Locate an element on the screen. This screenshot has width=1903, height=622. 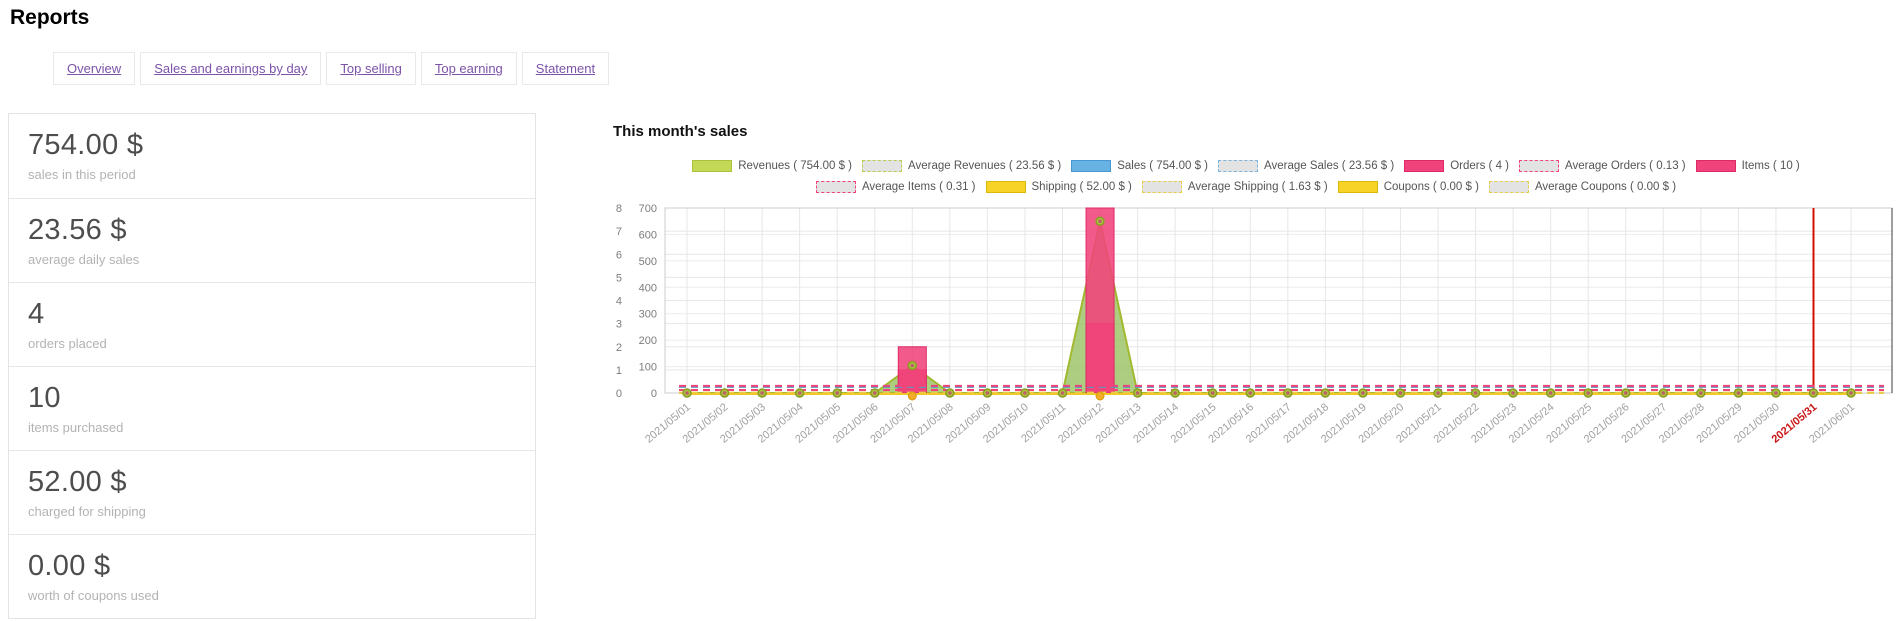
stat-value: 754.00 $ is located at coordinates (86, 145).